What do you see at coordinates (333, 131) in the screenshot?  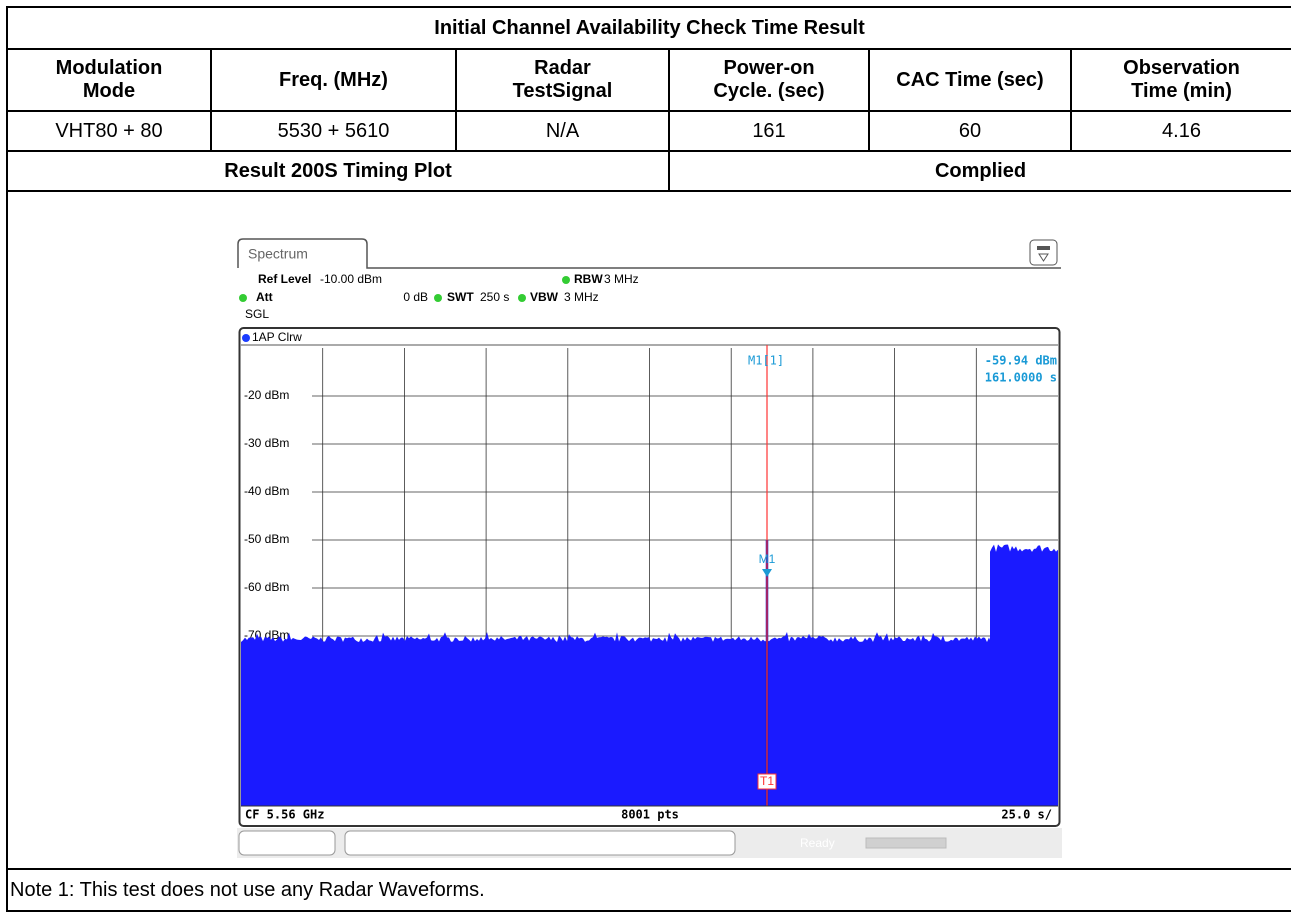 I see `data-cell: 5530 + 5610` at bounding box center [333, 131].